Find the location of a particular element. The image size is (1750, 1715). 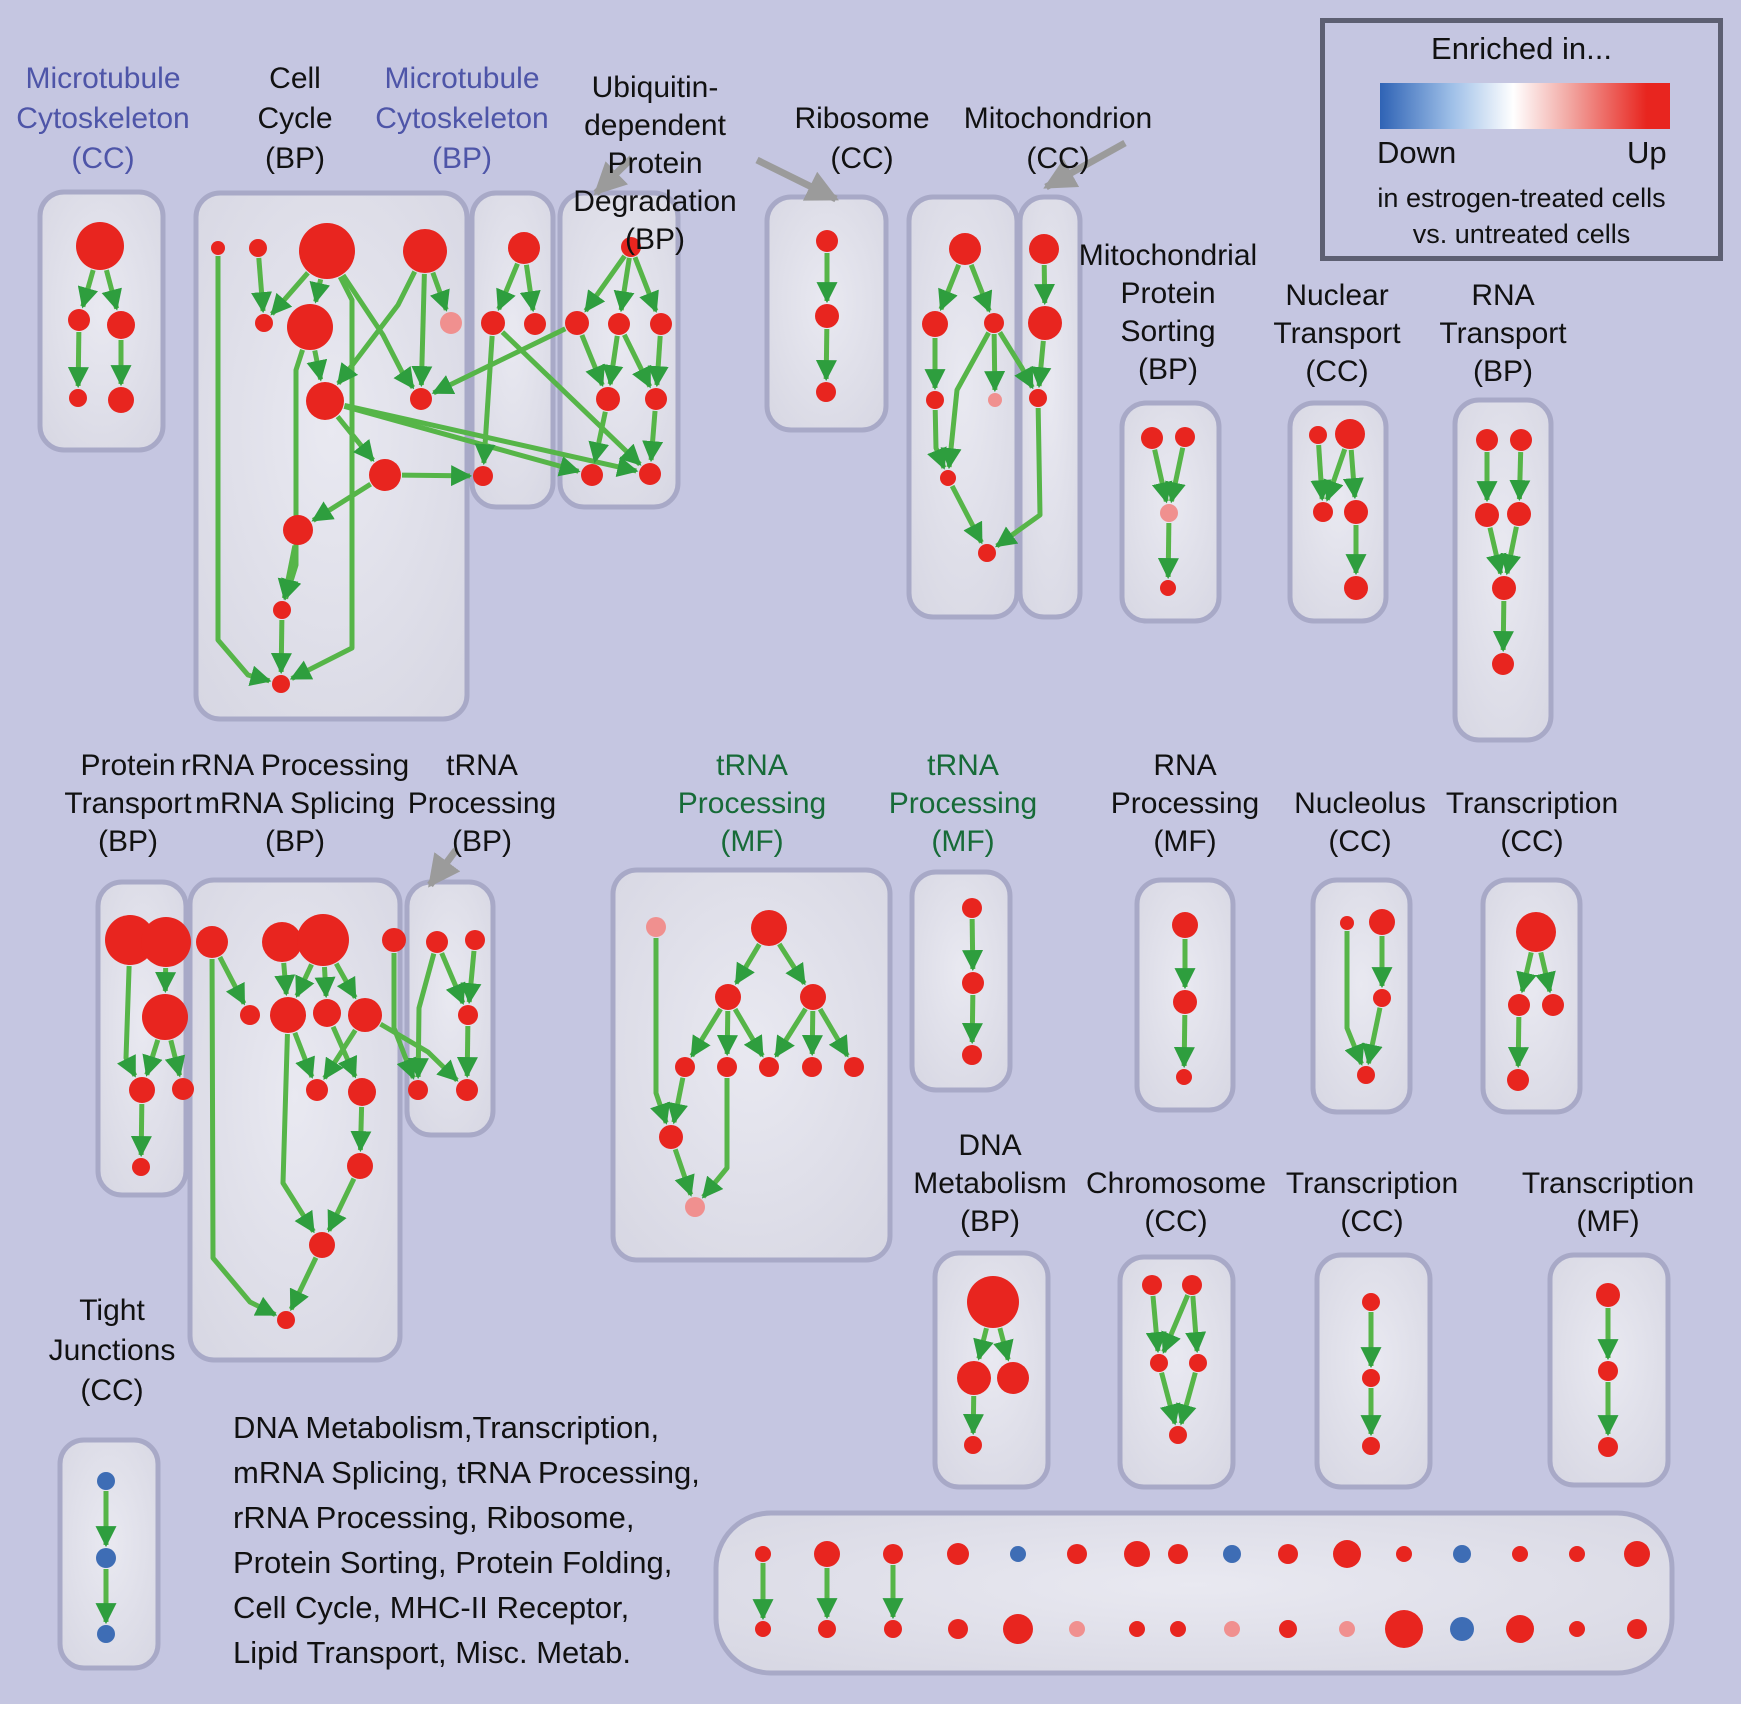

cluster-box-trna-processing-mf-small is located at coordinates (961, 981).